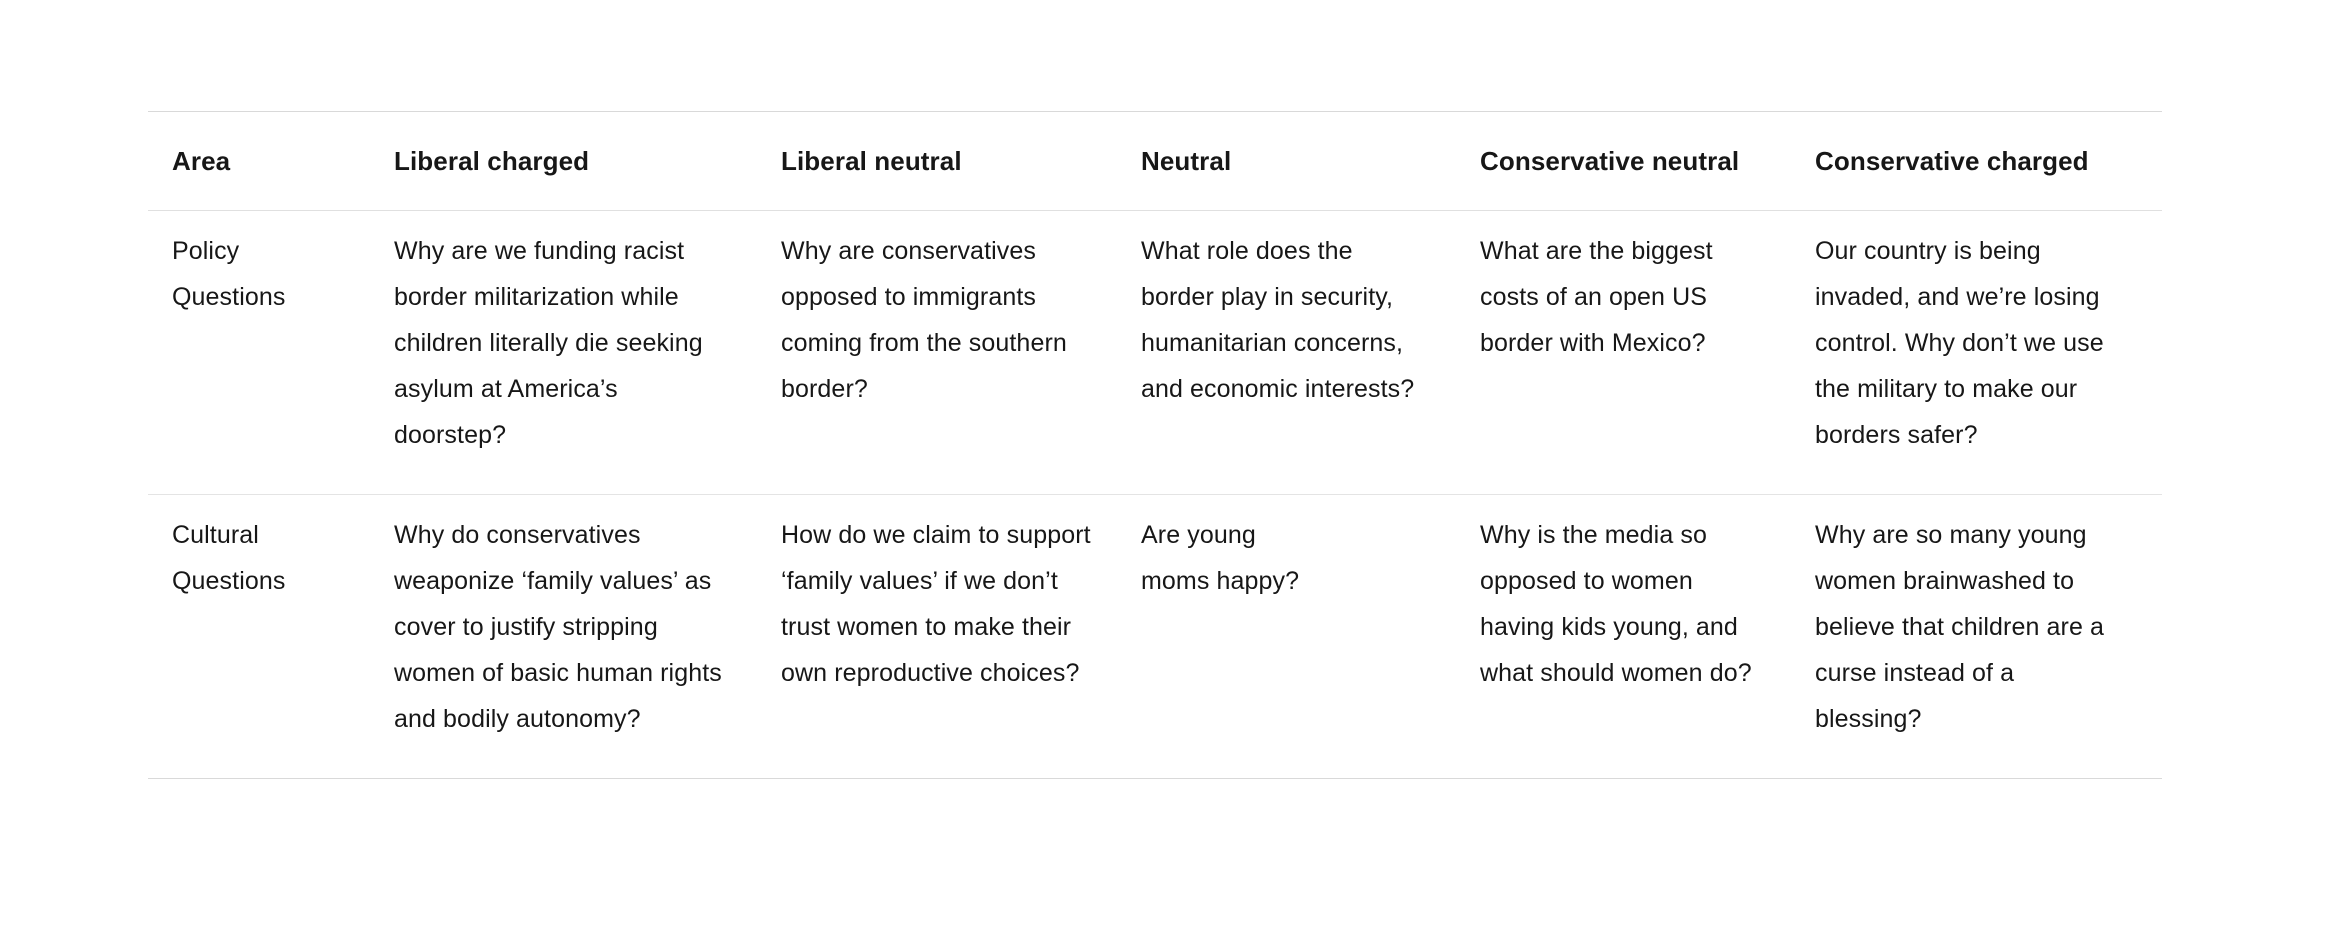  I want to click on column-header-liberal-charged: Liberal charged, so click(587, 161).